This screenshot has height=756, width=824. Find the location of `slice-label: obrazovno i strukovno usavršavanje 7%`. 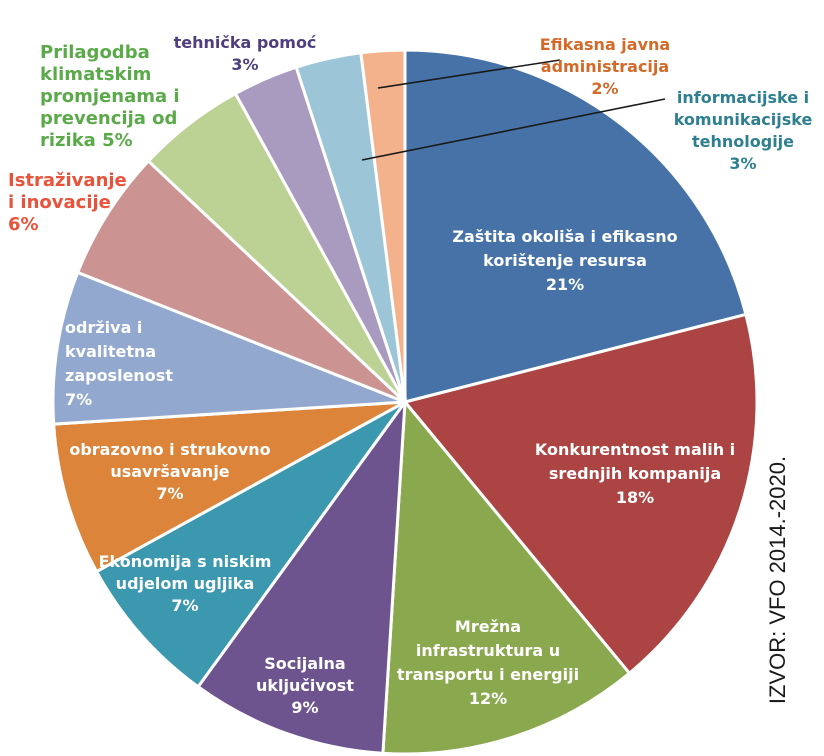

slice-label: obrazovno i strukovno usavršavanje 7% is located at coordinates (169, 471).